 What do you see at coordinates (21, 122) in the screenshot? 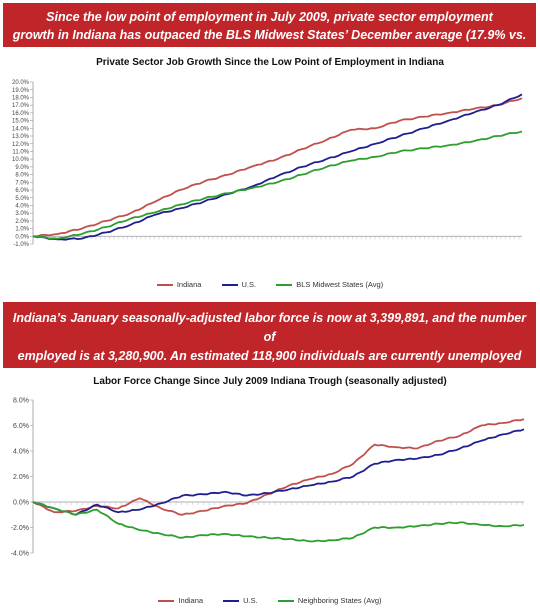
I see `y-tick-label: 15.0%` at bounding box center [21, 122].